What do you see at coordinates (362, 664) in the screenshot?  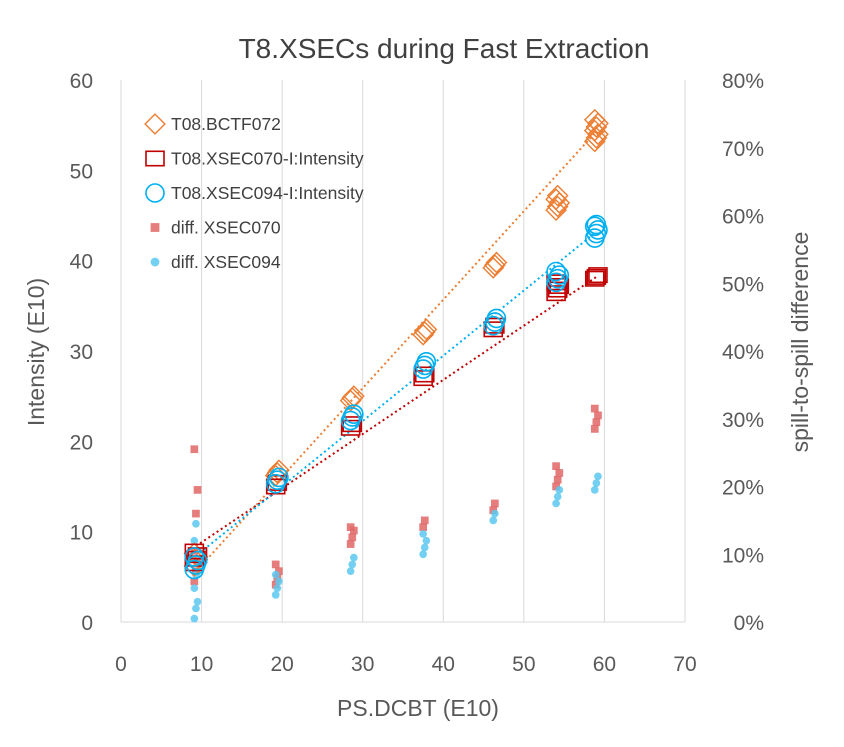 I see `x-tick-label: 30` at bounding box center [362, 664].